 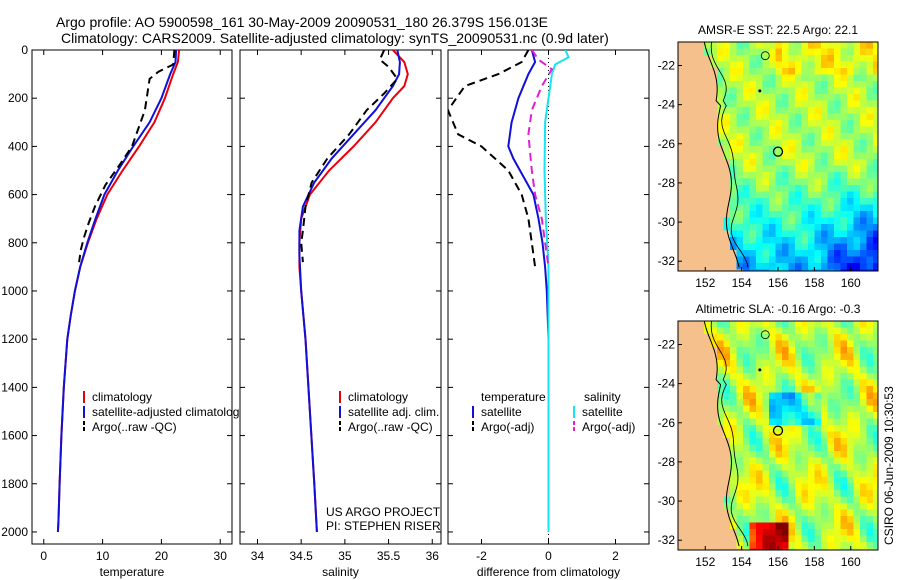 I want to click on temperature-legend-item-label: Argo(..raw -QC), so click(x=134, y=427).